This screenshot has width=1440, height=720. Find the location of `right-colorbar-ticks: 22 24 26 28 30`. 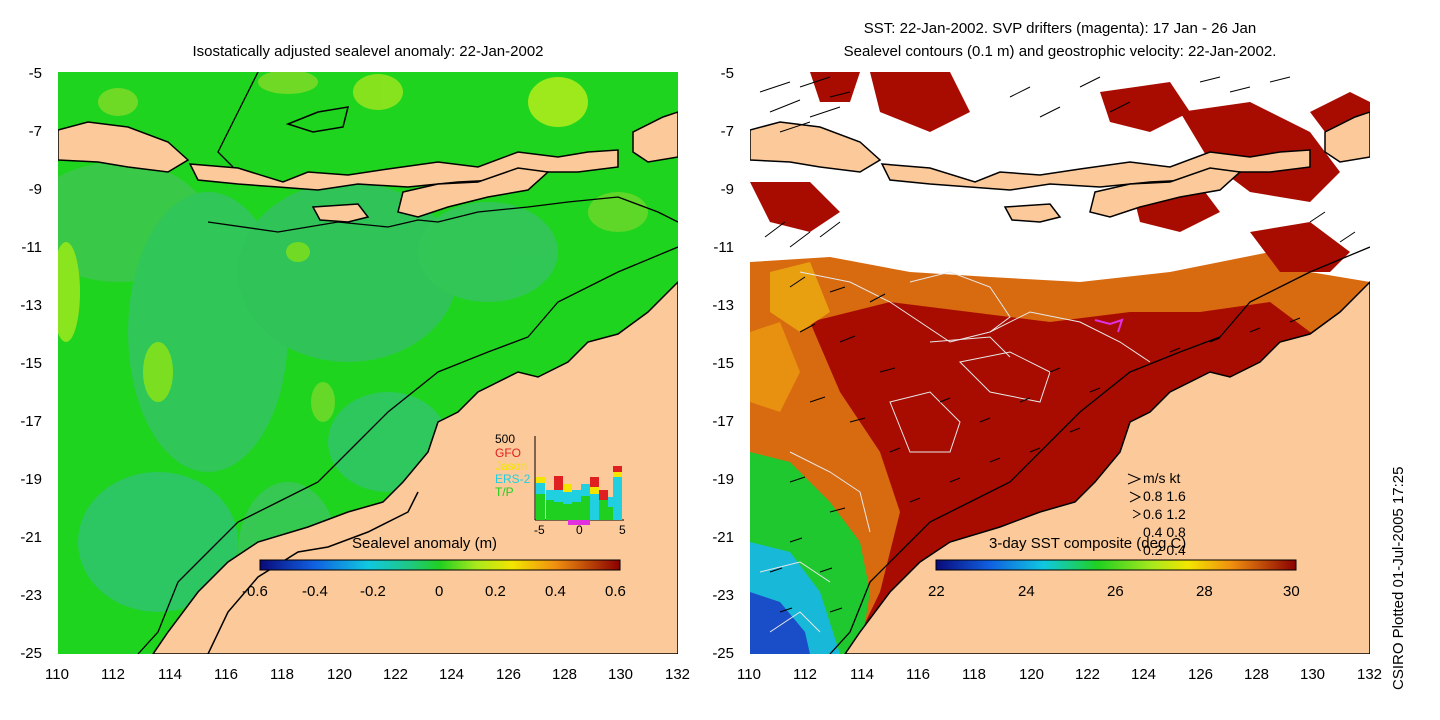

right-colorbar-ticks: 22 24 26 28 30 is located at coordinates (1114, 591).